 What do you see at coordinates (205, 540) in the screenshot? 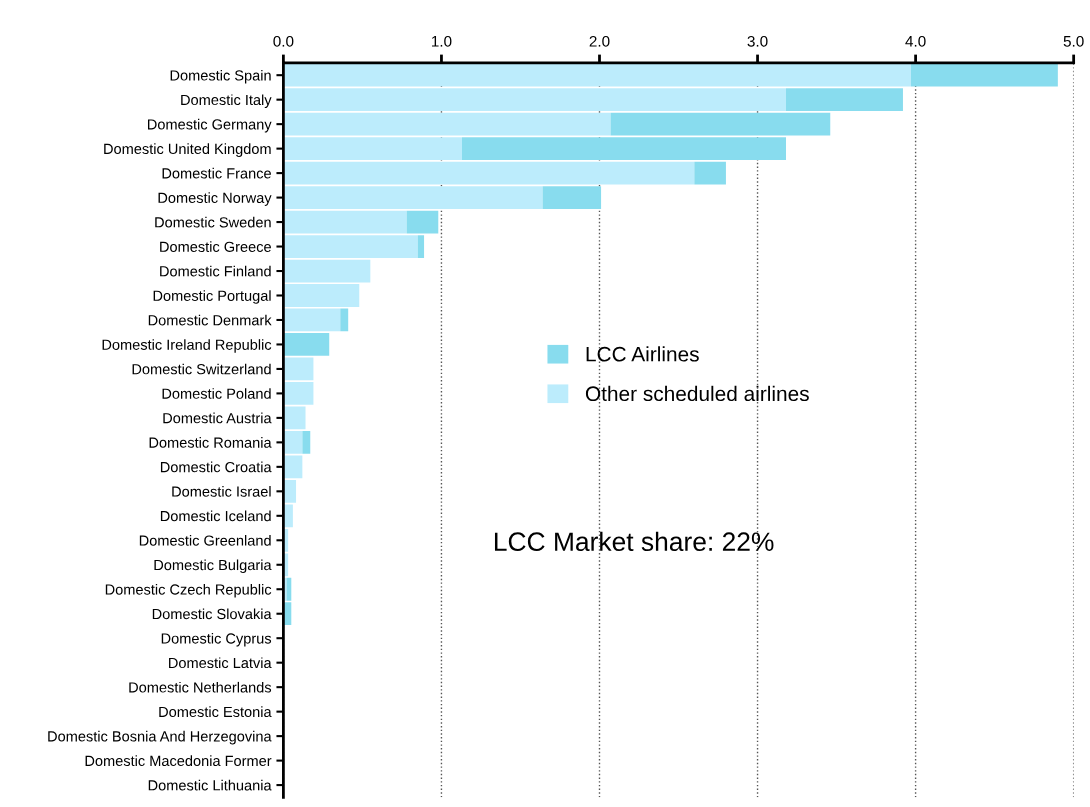
I see `y-tick-label: Domestic Greenland` at bounding box center [205, 540].